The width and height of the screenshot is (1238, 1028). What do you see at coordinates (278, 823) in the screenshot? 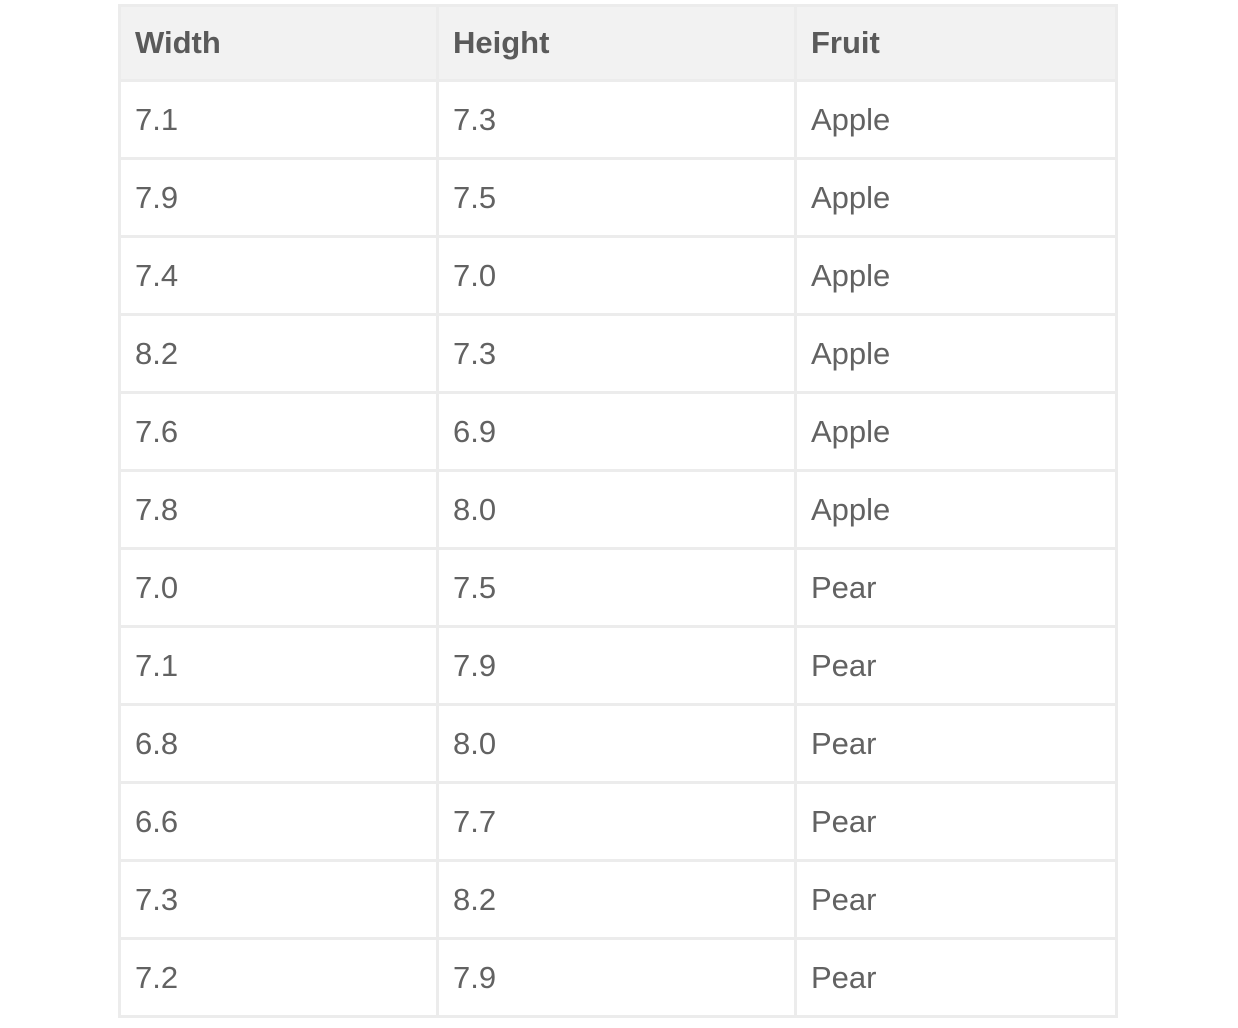
I see `width-cell: 6.6` at bounding box center [278, 823].